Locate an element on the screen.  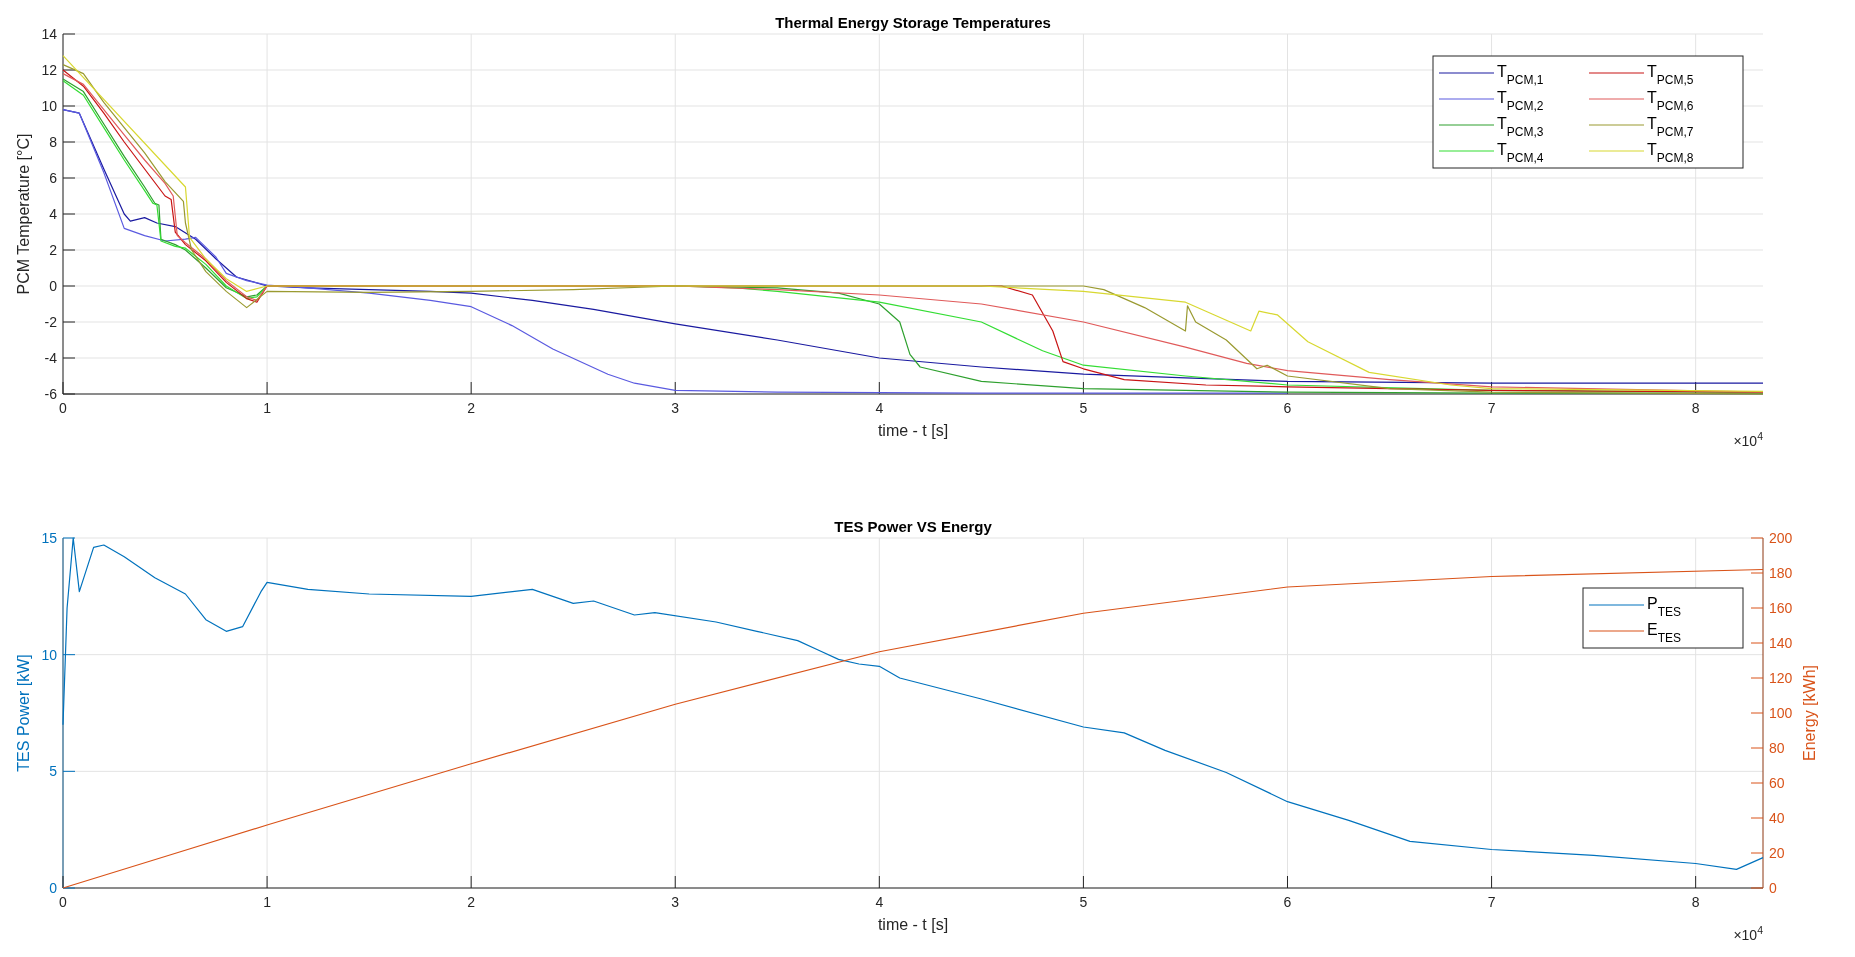
legend-label: T$_{PCM,5}$ is located at coordinates (1670, 75).